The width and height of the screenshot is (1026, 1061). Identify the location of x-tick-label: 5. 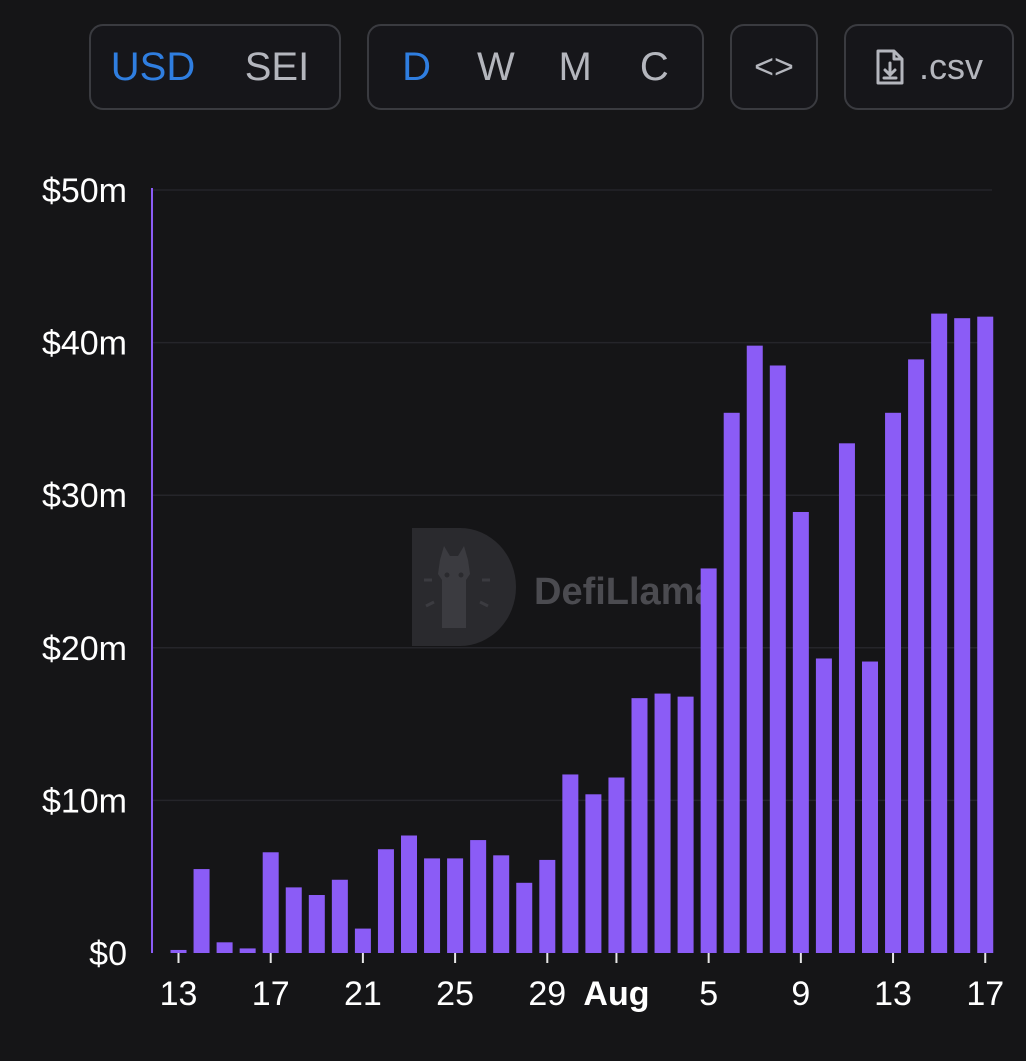
(708, 994).